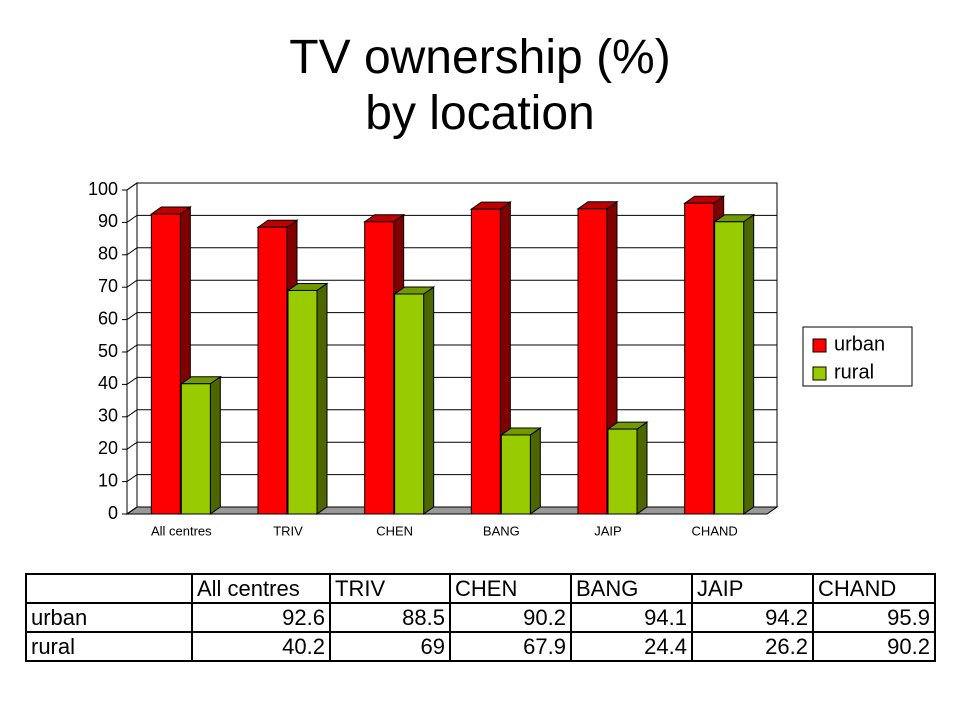 The width and height of the screenshot is (960, 720). I want to click on floor, so click(452, 510).